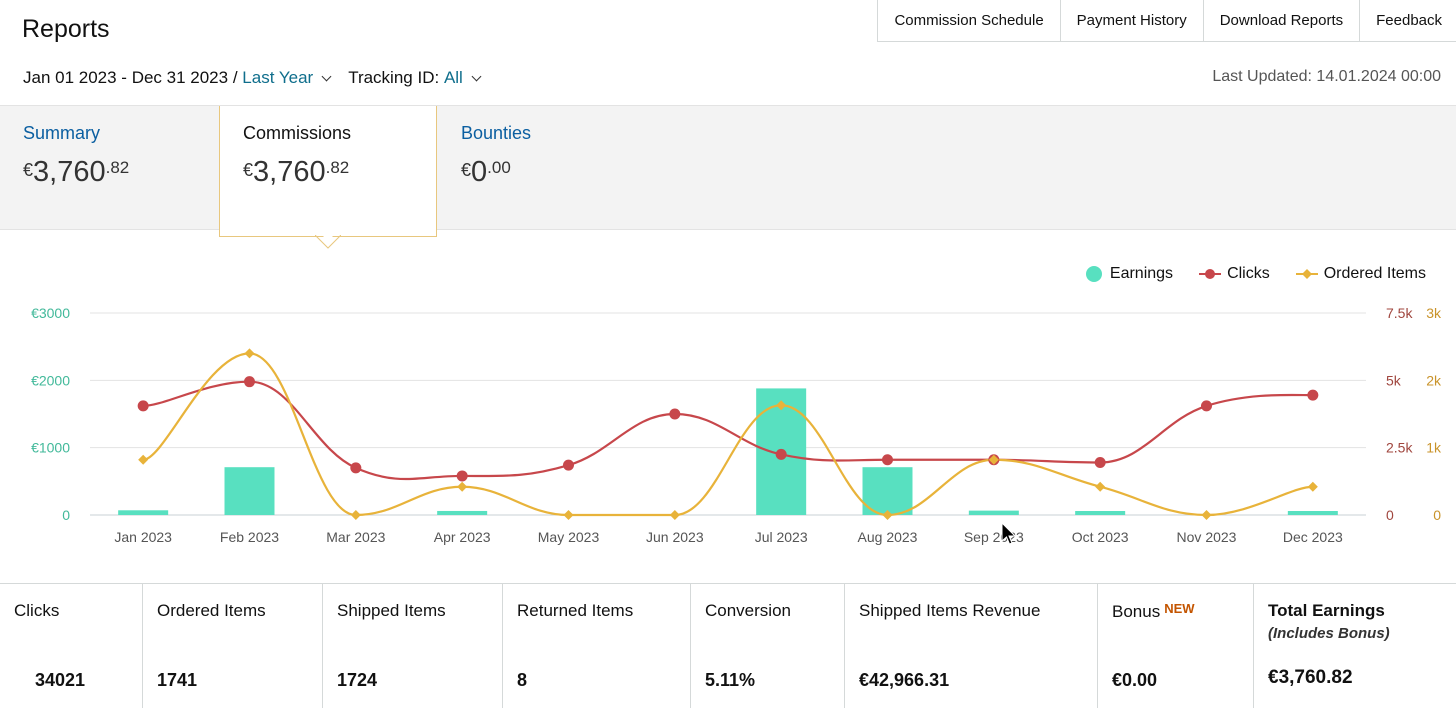 The width and height of the screenshot is (1456, 708). What do you see at coordinates (71, 646) in the screenshot?
I see `stat-clicks: Clicks 34021` at bounding box center [71, 646].